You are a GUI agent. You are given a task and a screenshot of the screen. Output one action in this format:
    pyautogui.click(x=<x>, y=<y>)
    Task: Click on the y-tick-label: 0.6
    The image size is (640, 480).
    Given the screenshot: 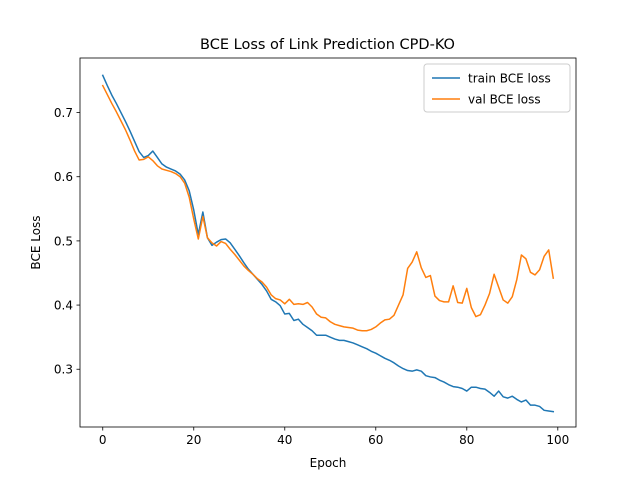 What is the action you would take?
    pyautogui.click(x=63, y=177)
    